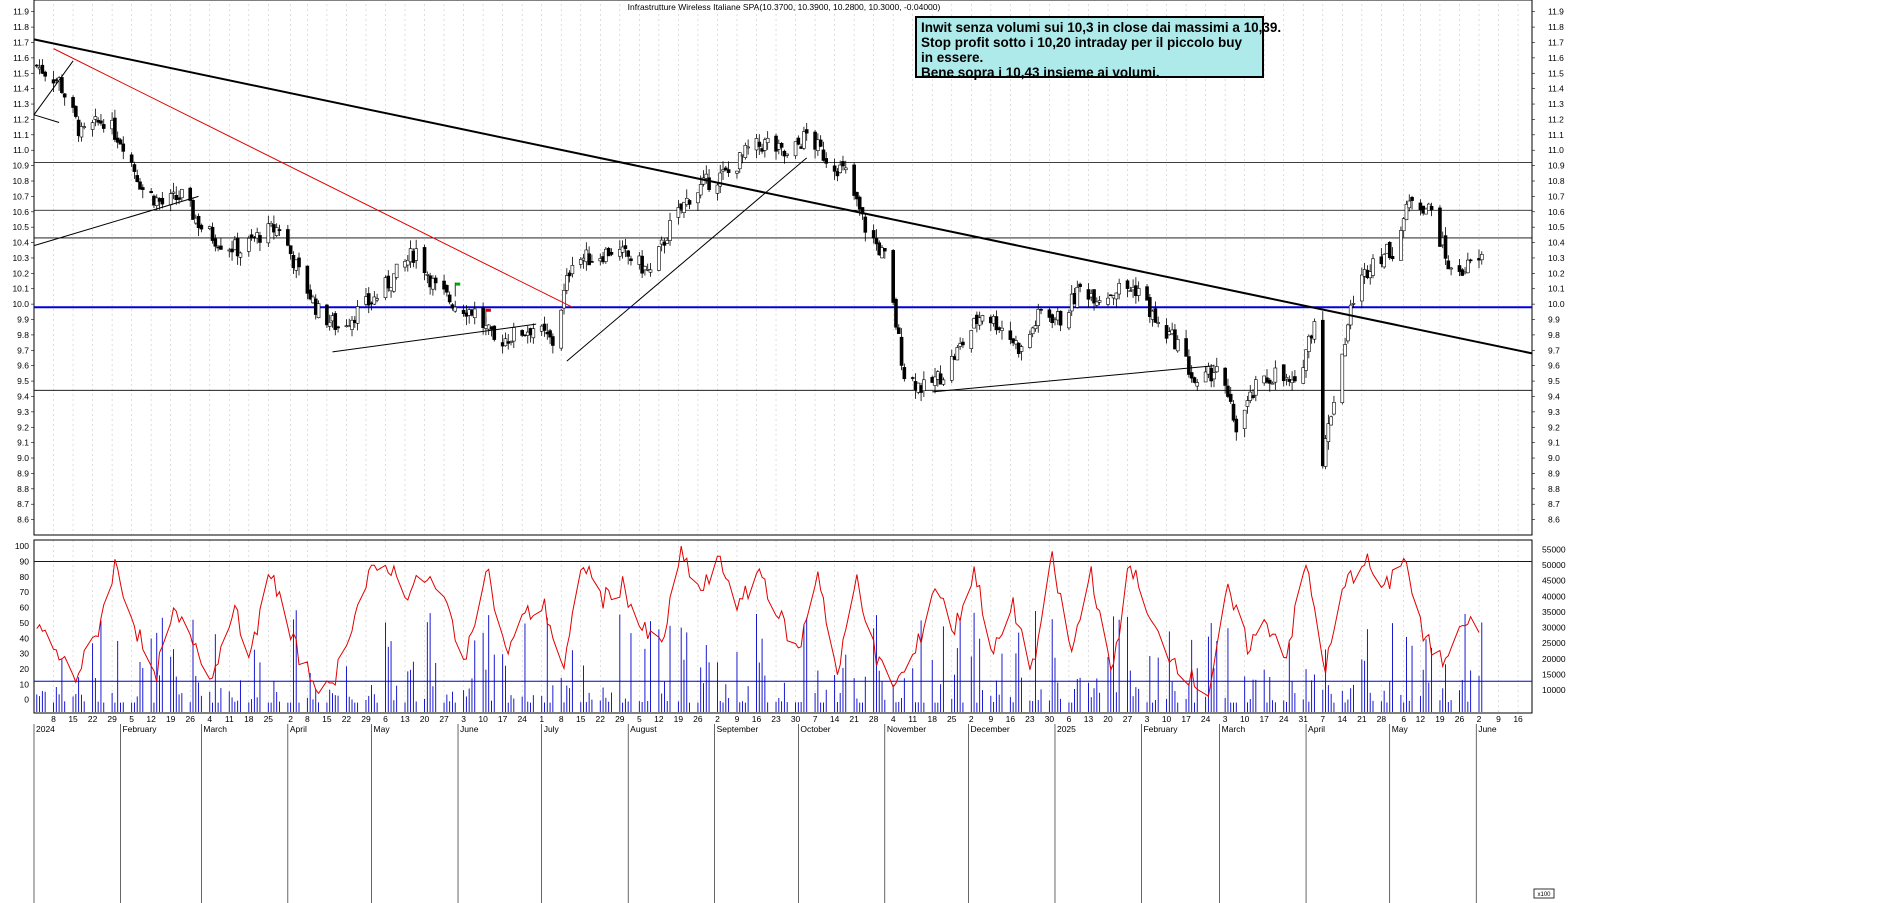  Describe the element at coordinates (23, 350) in the screenshot. I see `y-tick-label-left: 9.7` at that location.